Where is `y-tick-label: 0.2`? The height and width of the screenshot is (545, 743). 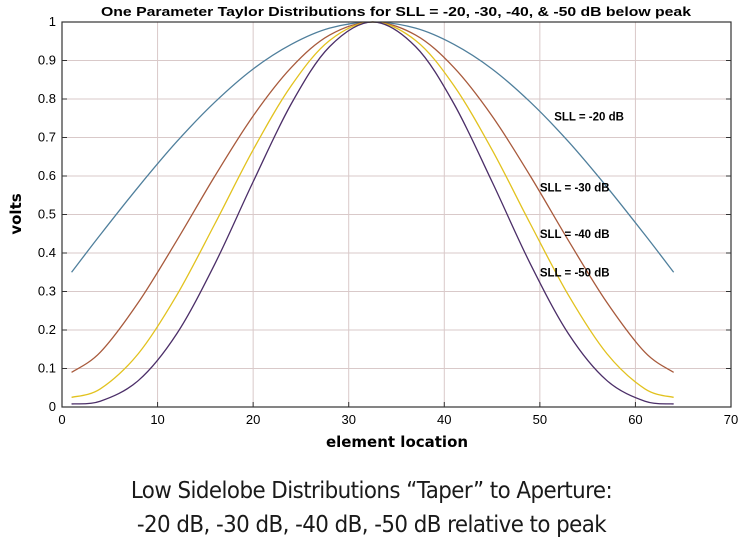
y-tick-label: 0.2 is located at coordinates (47, 329).